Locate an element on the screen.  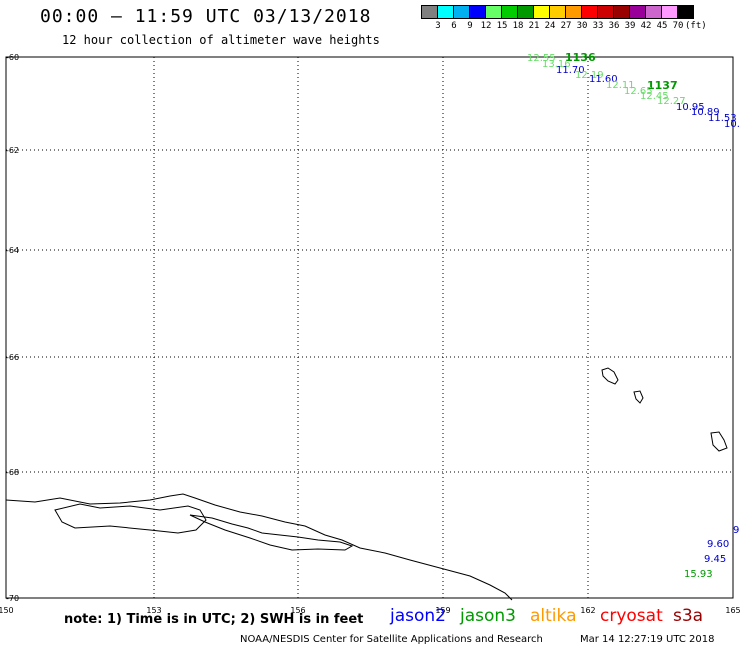
satellite-jason2: jason2 is located at coordinates (418, 616).